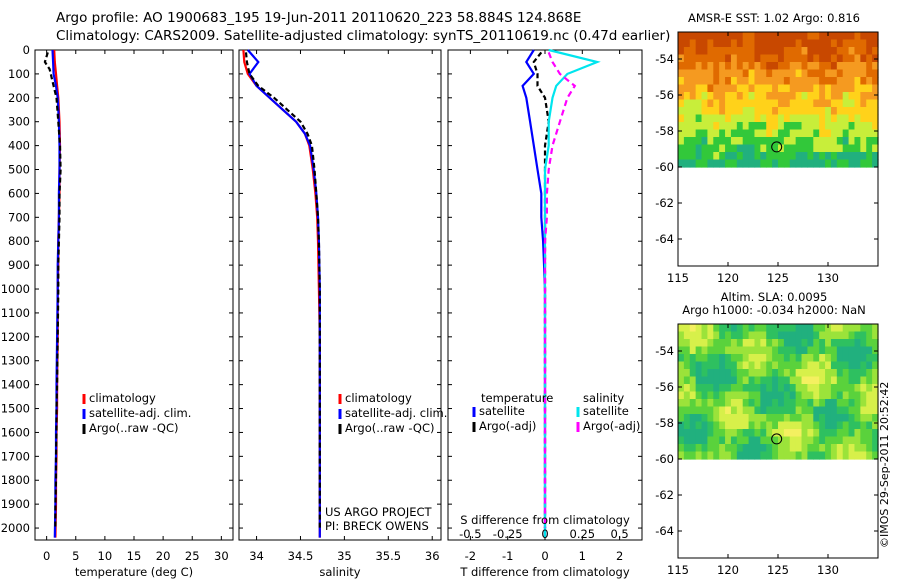  Describe the element at coordinates (15, 480) in the screenshot. I see `depth-tick-label: 1800` at that location.